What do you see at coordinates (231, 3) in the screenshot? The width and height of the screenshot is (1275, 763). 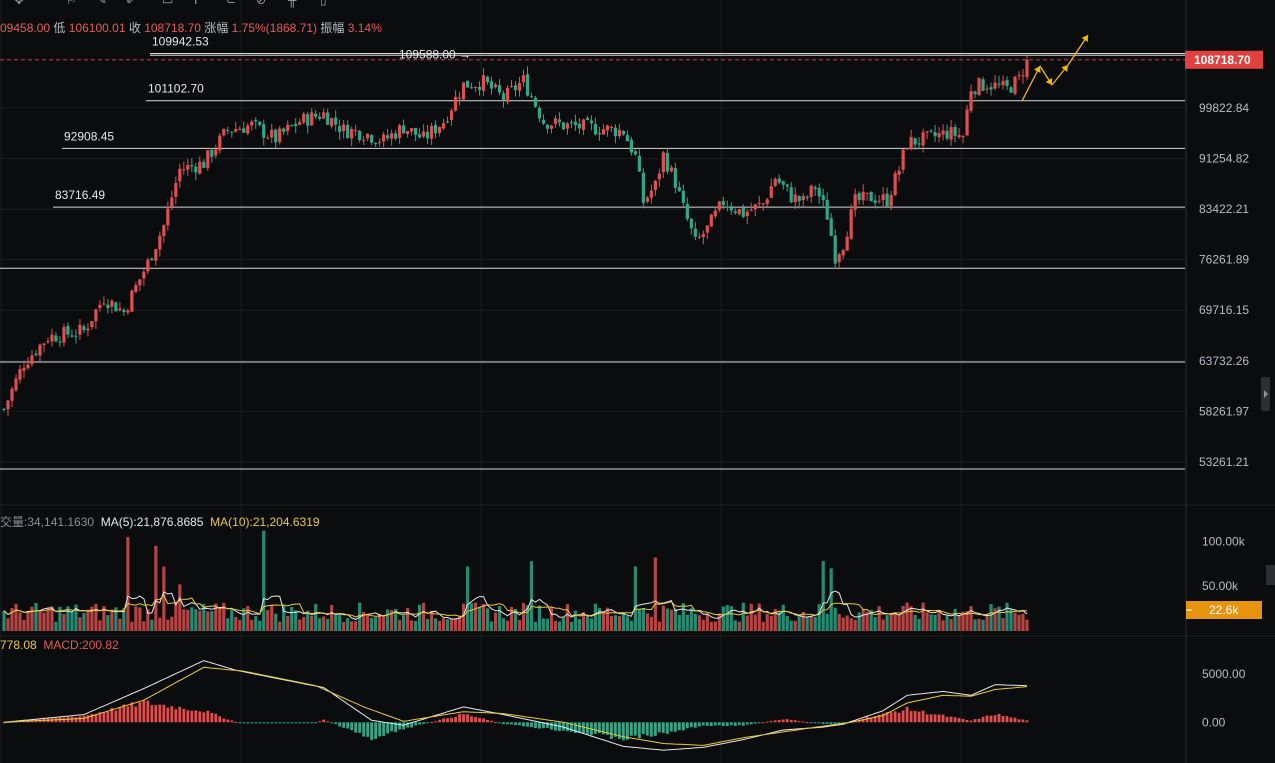 I see `magnet-icon: ⊂` at bounding box center [231, 3].